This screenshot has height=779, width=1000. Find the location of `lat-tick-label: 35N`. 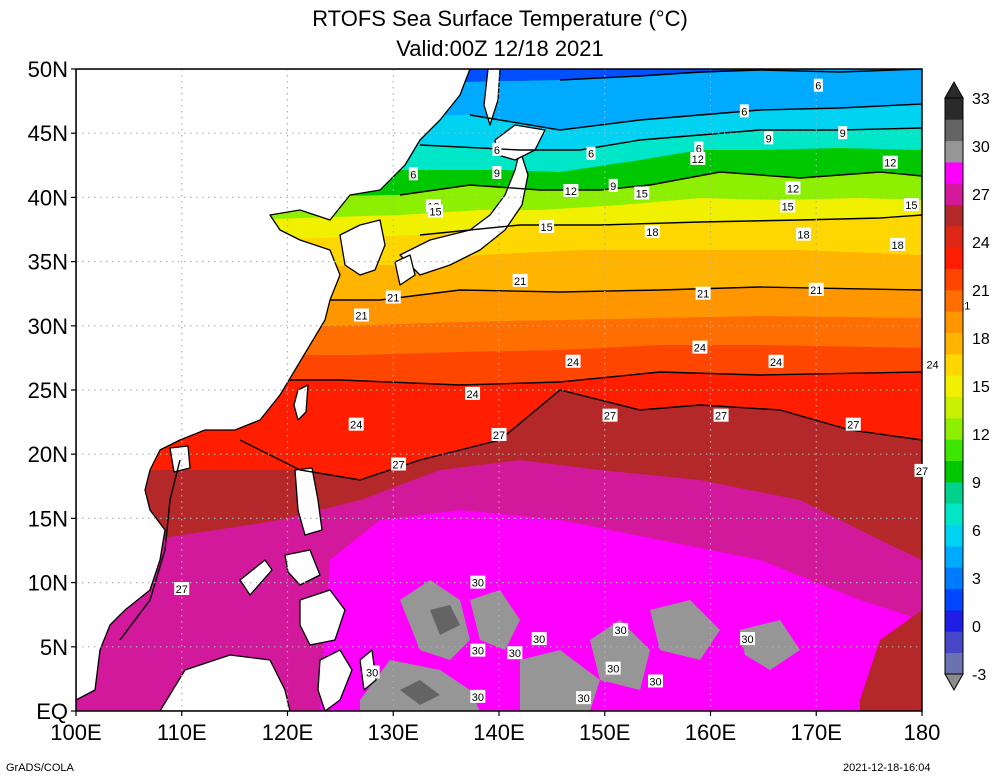

lat-tick-label: 35N is located at coordinates (48, 262).